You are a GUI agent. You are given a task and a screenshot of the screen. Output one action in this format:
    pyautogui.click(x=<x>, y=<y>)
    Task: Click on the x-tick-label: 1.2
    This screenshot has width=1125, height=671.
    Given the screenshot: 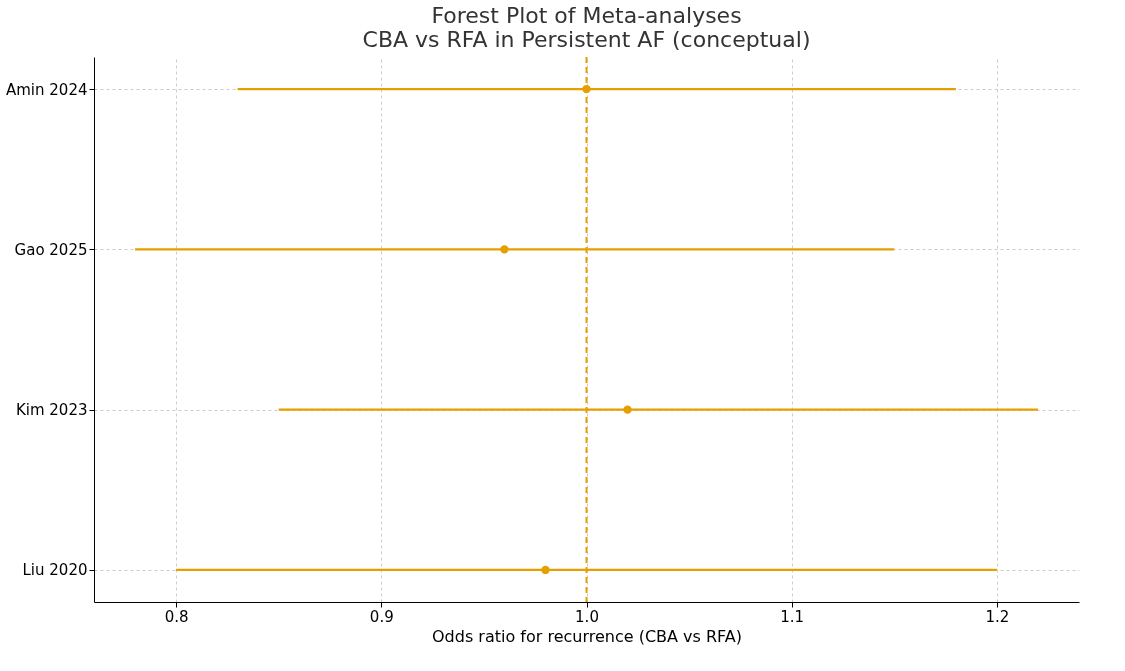 What is the action you would take?
    pyautogui.click(x=997, y=616)
    